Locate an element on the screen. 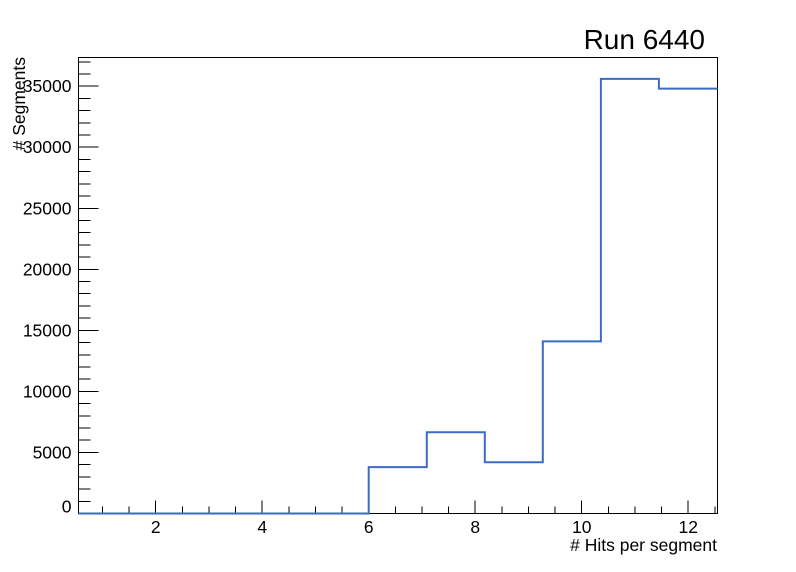  y-tick-label: 5000 is located at coordinates (52, 452).